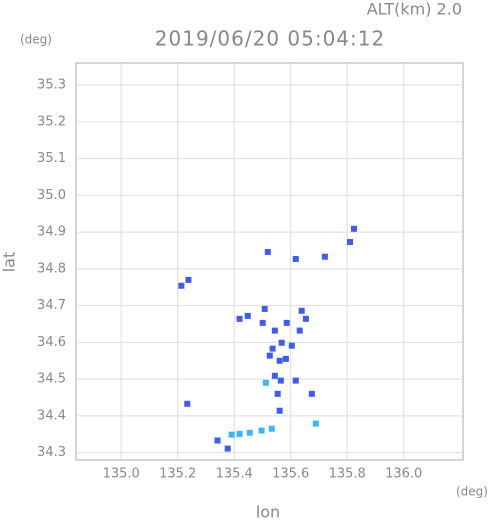 This screenshot has height=521, width=491. I want to click on y-tick-label: 34.4, so click(51, 415).